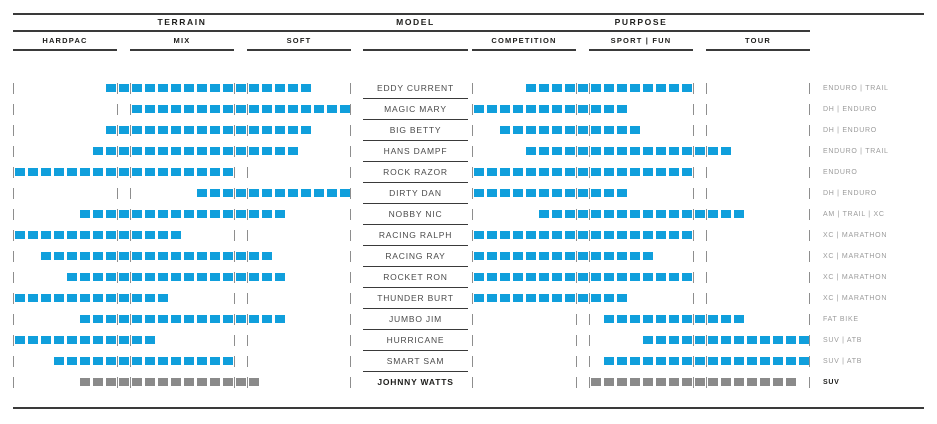  What do you see at coordinates (855, 298) in the screenshot?
I see `discipline-label: XC | MARATHON` at bounding box center [855, 298].